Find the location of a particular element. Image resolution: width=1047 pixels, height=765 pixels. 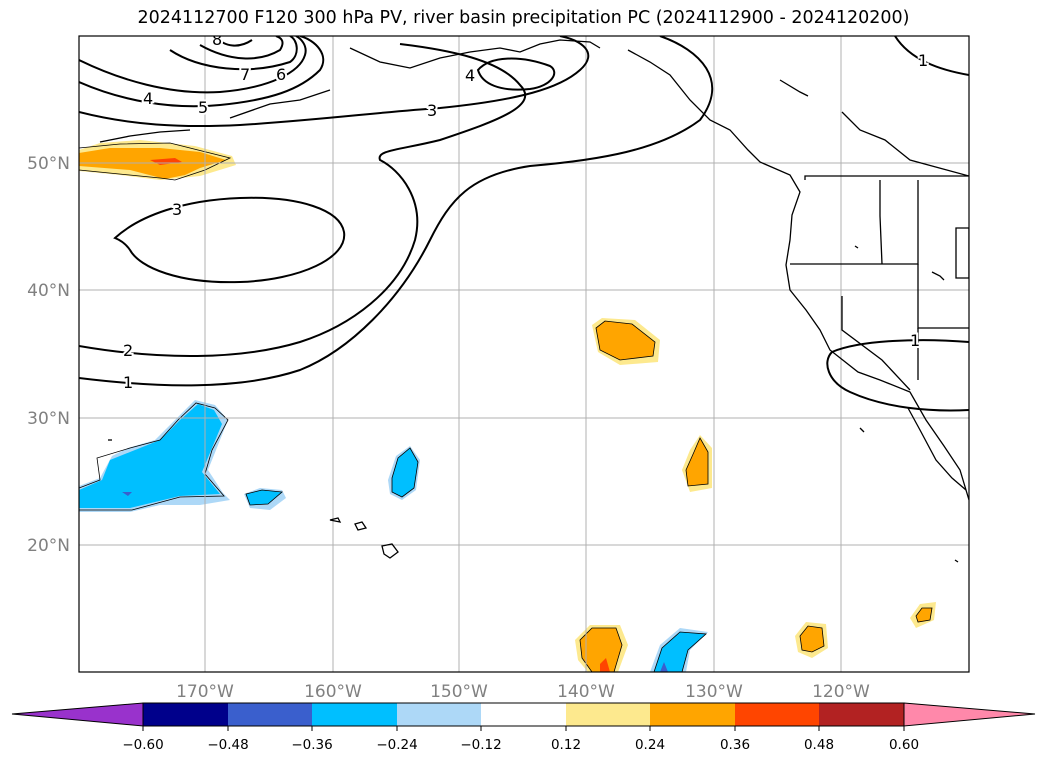

contour-label-2: 2 is located at coordinates (128, 350).